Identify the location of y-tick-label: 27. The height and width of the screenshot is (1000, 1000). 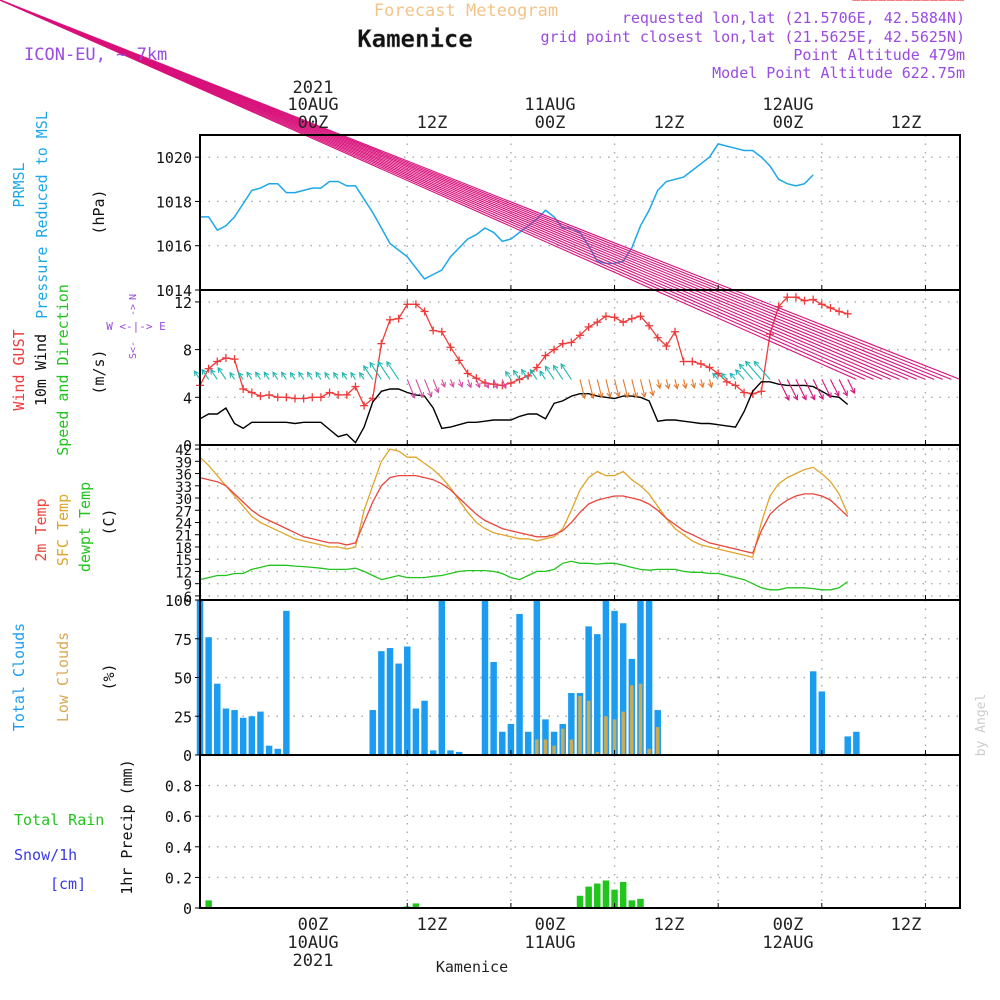
(183, 512).